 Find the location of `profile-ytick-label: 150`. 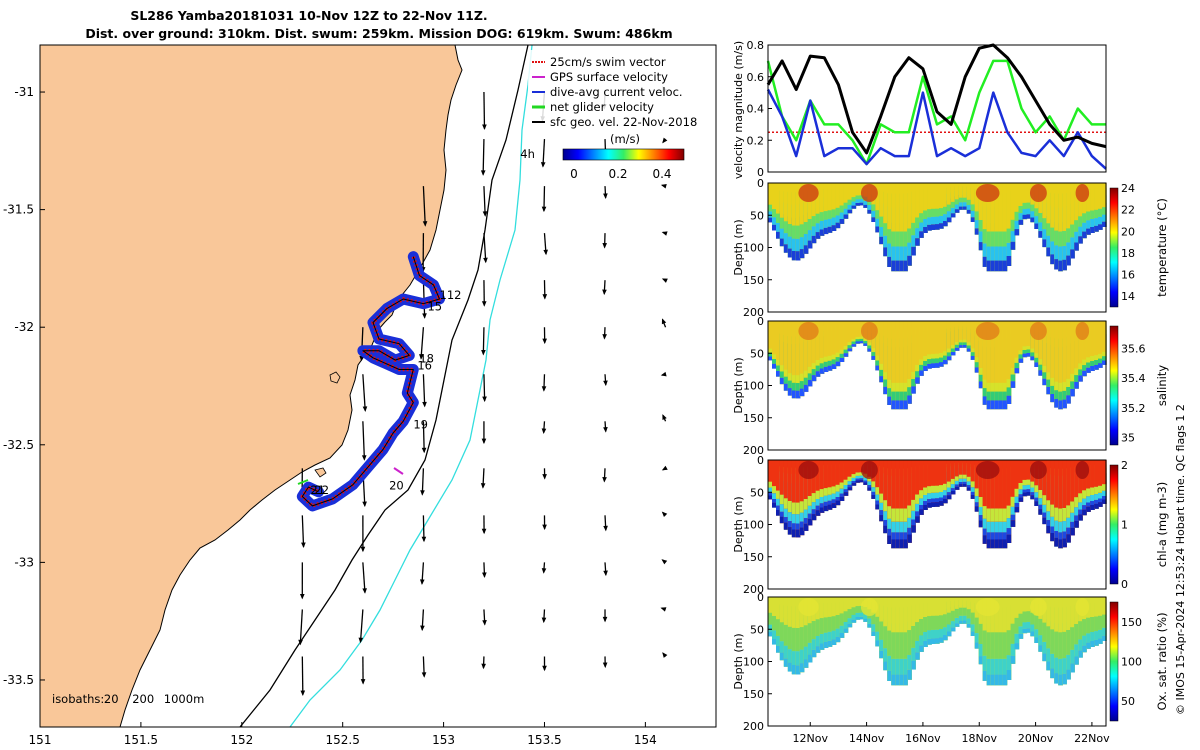

profile-ytick-label: 150 is located at coordinates (753, 280).